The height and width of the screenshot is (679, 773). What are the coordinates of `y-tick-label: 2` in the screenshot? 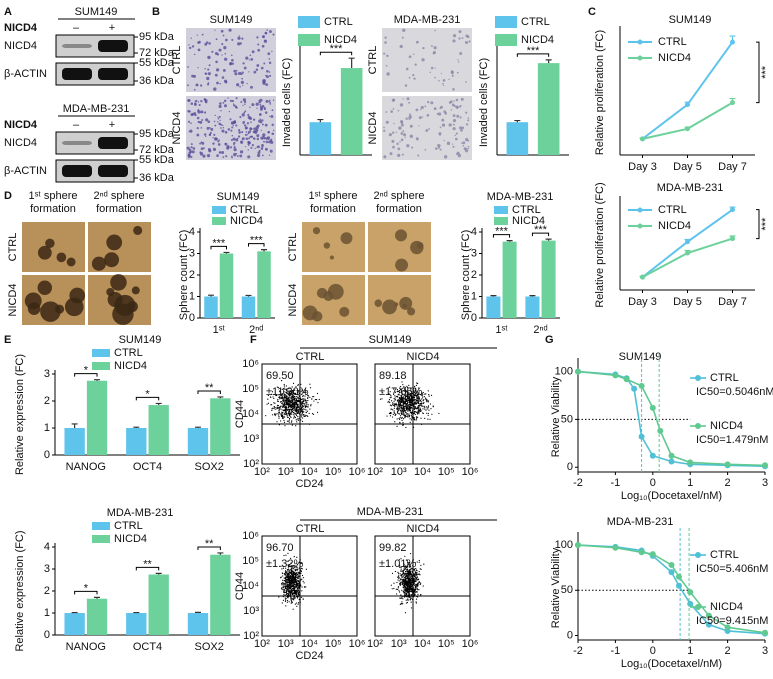 It's located at (192, 275).